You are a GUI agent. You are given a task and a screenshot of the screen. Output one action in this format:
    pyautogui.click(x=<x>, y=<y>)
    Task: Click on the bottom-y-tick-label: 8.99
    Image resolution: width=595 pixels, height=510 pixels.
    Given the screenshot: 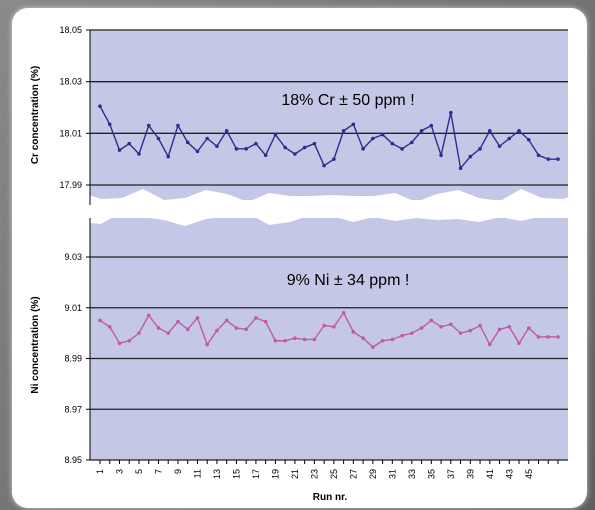 What is the action you would take?
    pyautogui.click(x=73, y=359)
    